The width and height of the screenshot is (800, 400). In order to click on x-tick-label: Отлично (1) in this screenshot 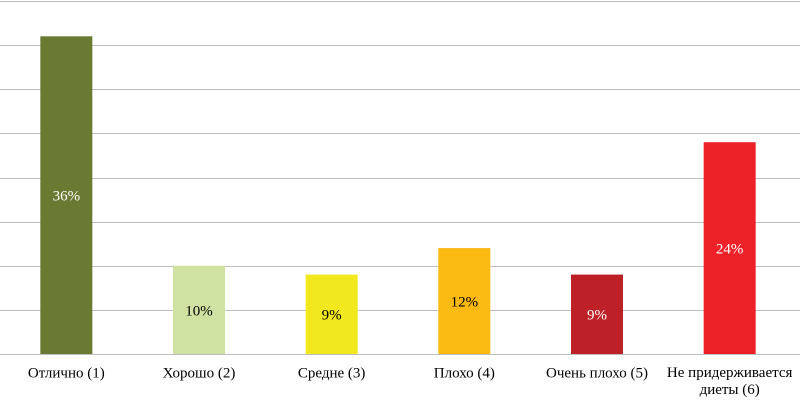, I will do `click(66, 373)`.